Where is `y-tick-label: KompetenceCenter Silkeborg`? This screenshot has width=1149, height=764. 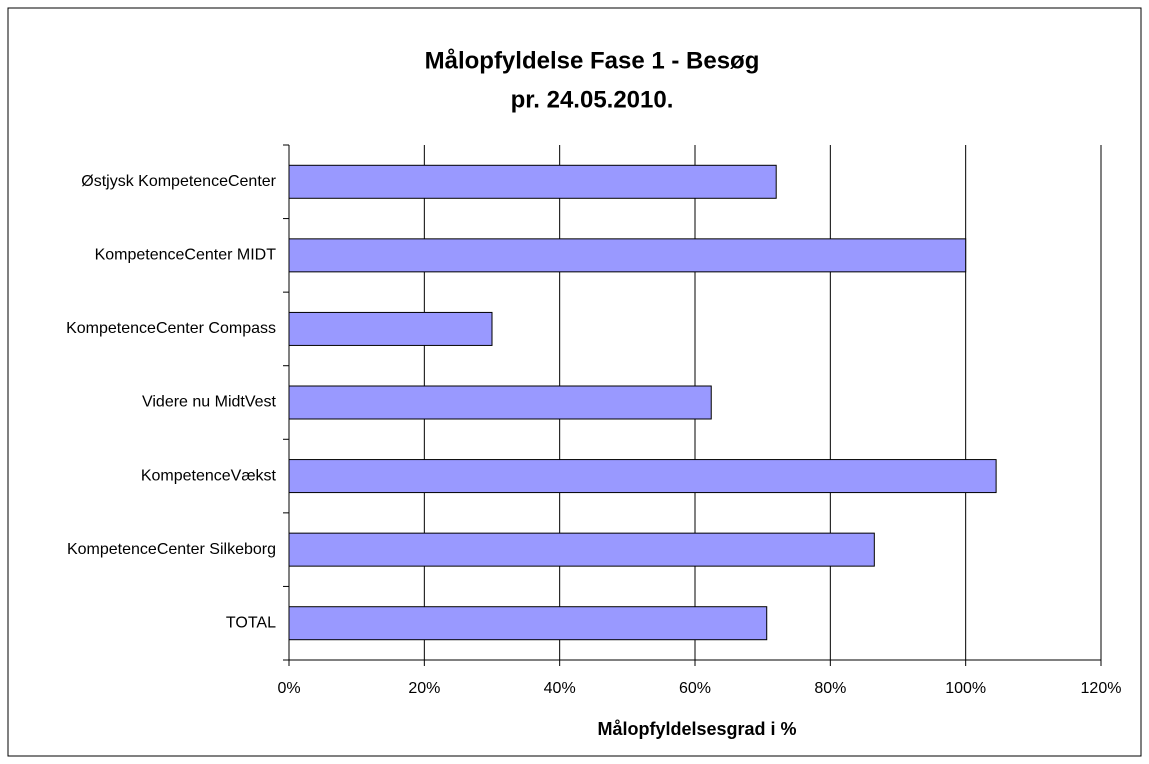 y-tick-label: KompetenceCenter Silkeborg is located at coordinates (171, 549).